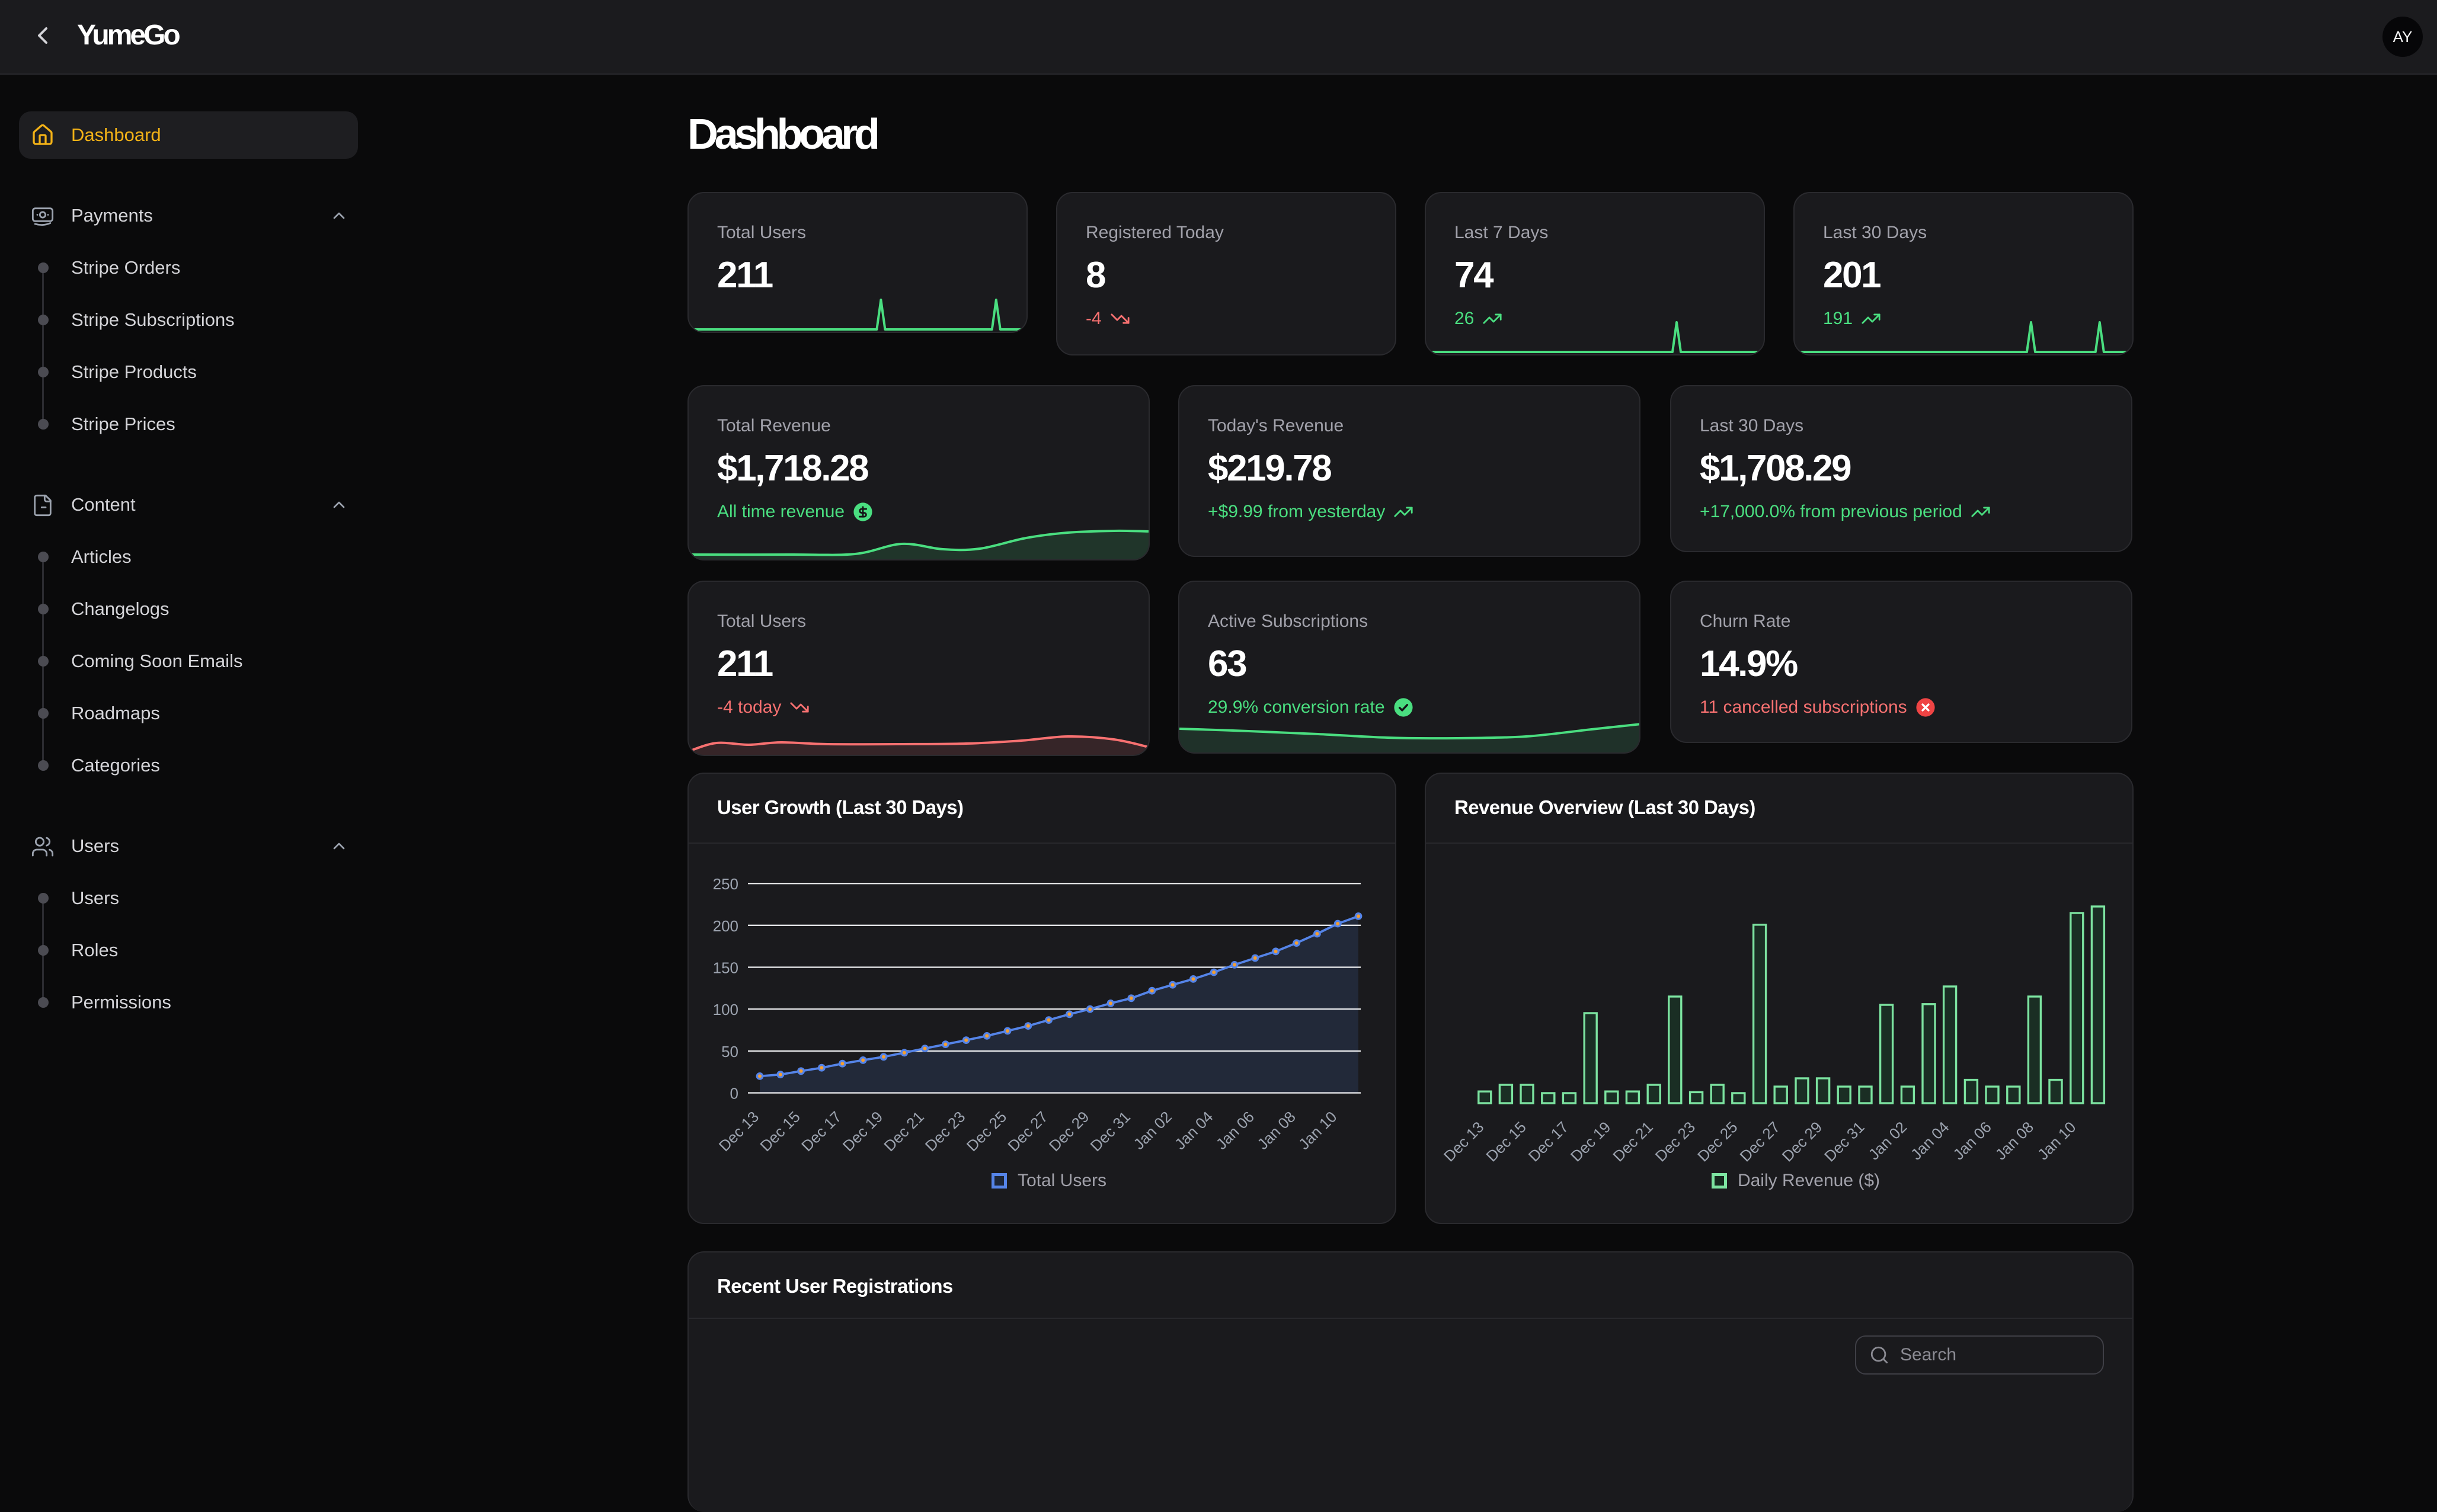  Describe the element at coordinates (725, 968) in the screenshot. I see `svg-text: 150` at that location.